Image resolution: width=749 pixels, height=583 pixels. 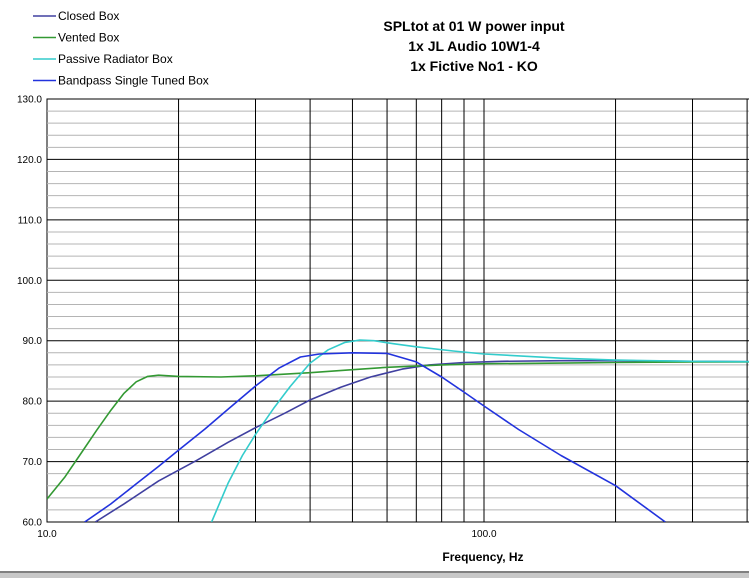 What do you see at coordinates (374, 574) in the screenshot?
I see `window-bottom-edge` at bounding box center [374, 574].